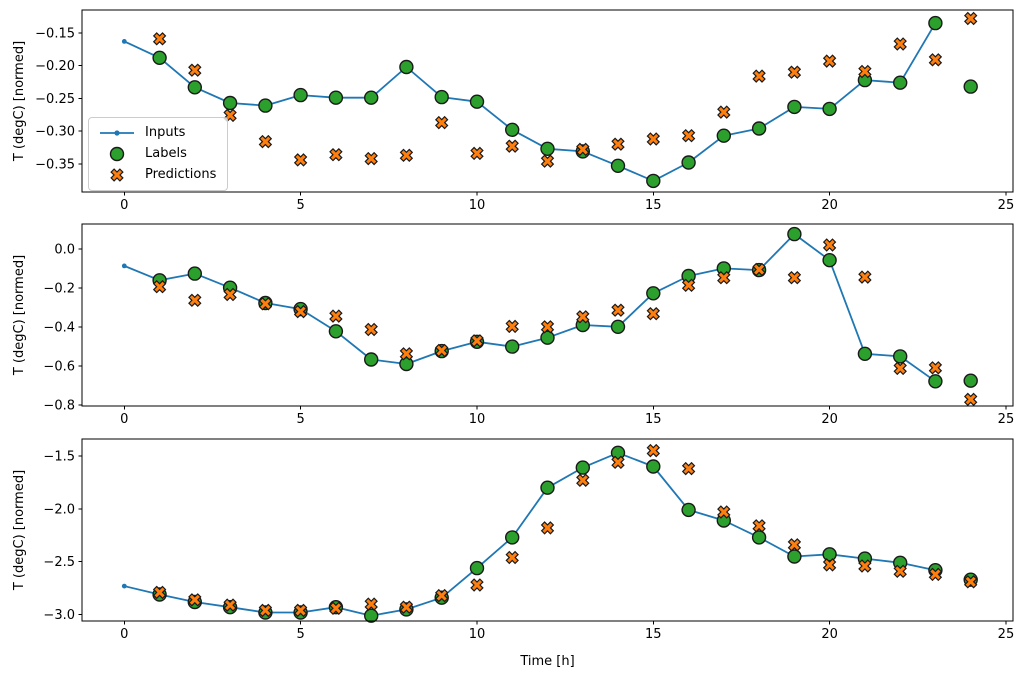 The height and width of the screenshot is (679, 1023). I want to click on legend-item-inputs: Inputs, so click(157, 133).